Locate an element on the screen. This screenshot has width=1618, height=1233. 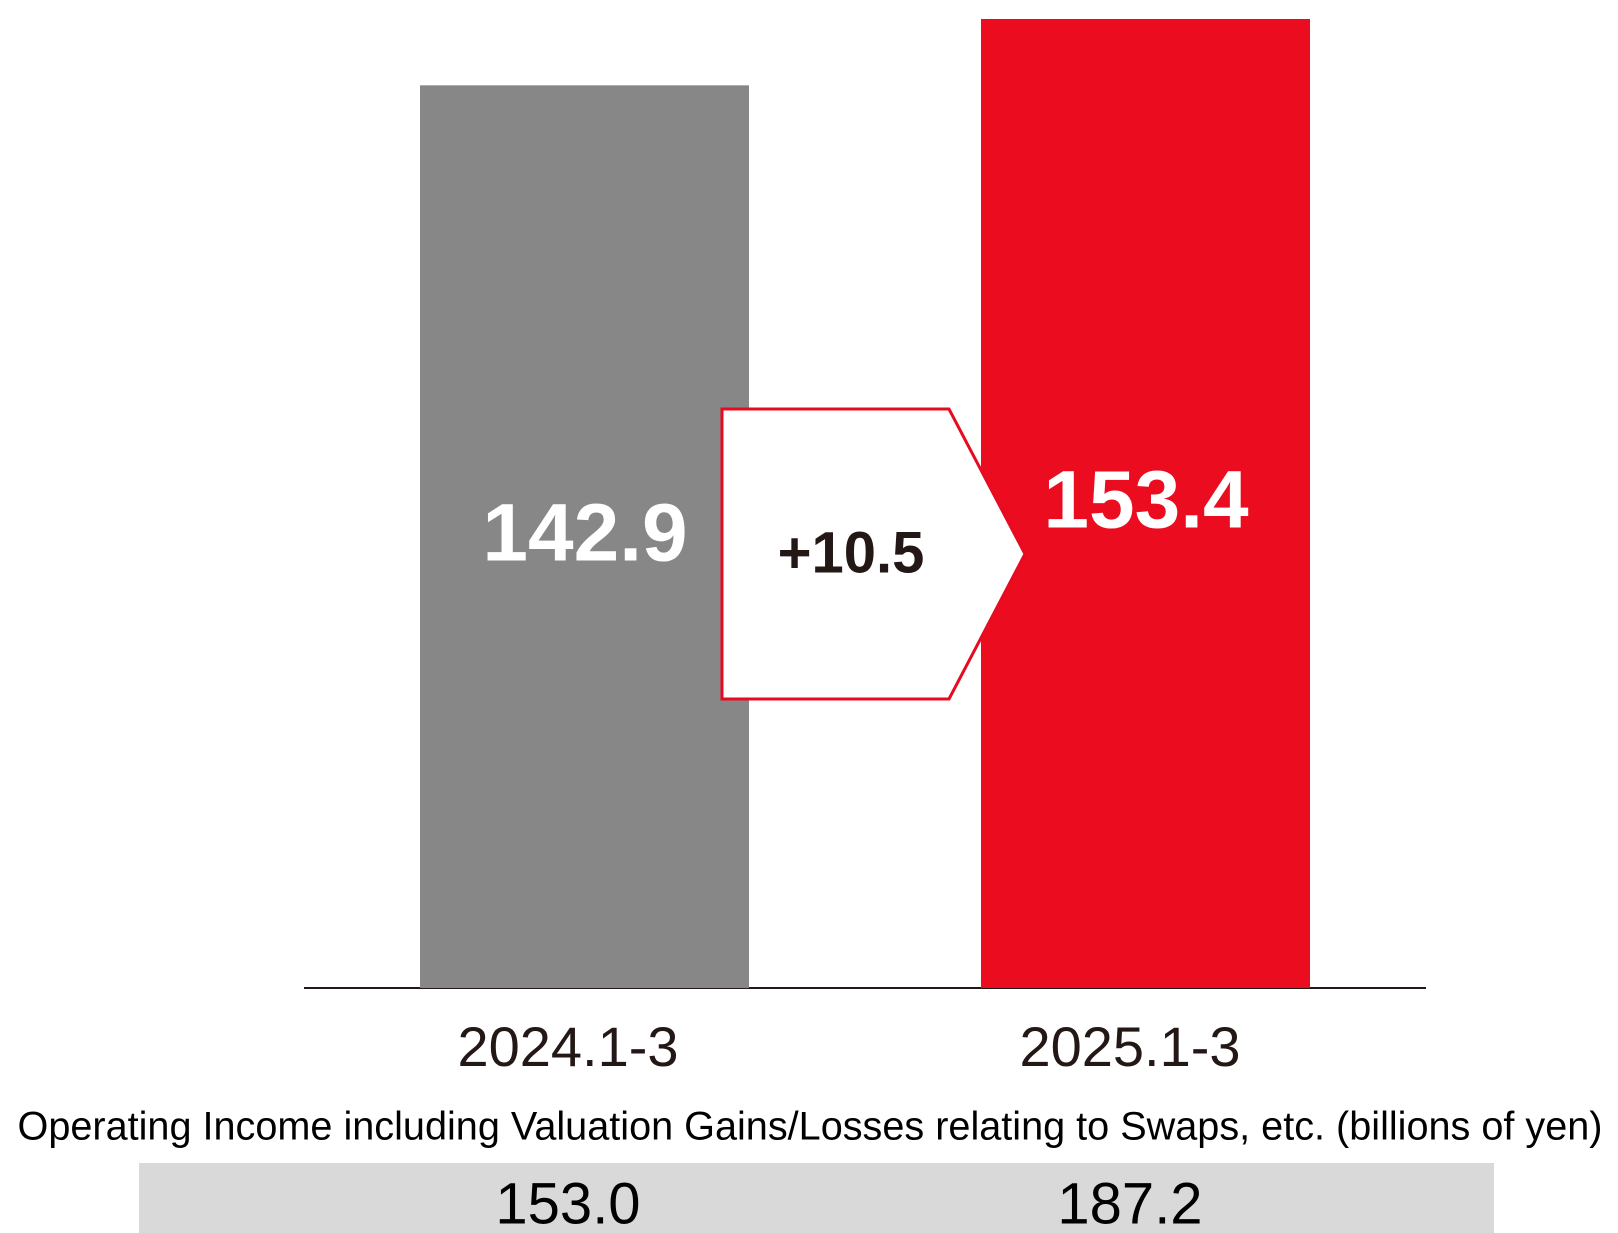
bar is located at coordinates (584, 536).